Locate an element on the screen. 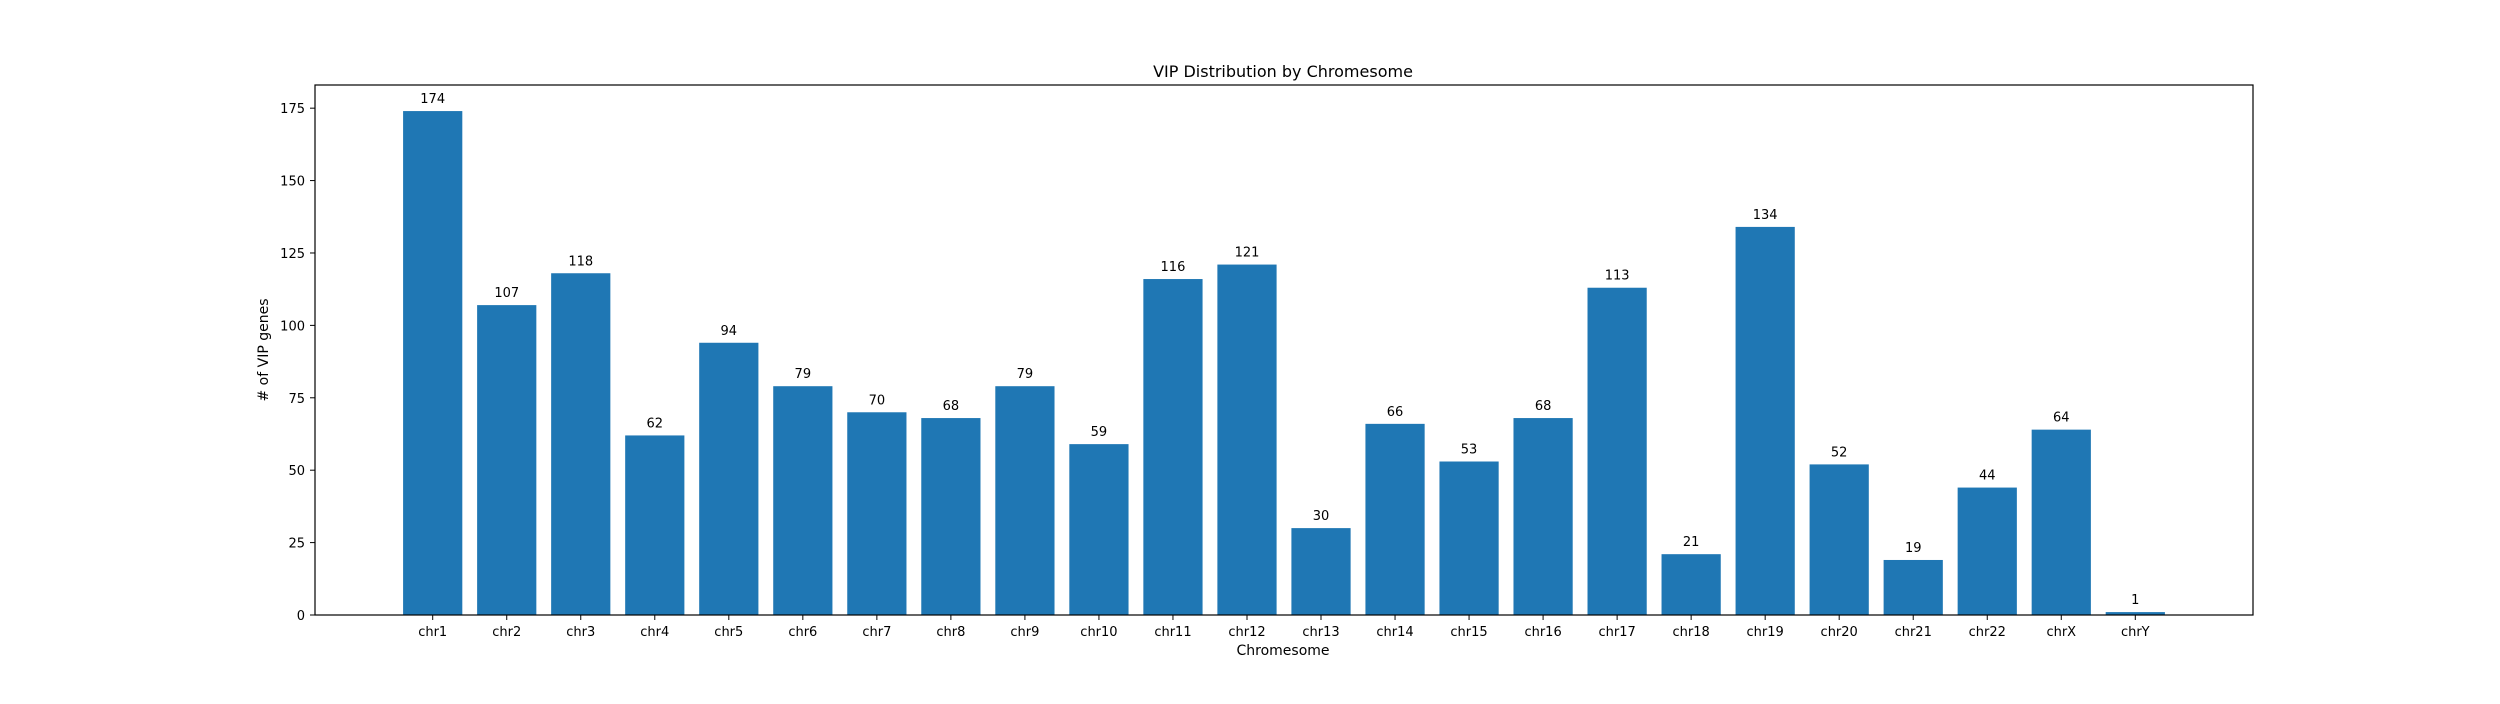  x-tick-label: chr6 is located at coordinates (802, 632).